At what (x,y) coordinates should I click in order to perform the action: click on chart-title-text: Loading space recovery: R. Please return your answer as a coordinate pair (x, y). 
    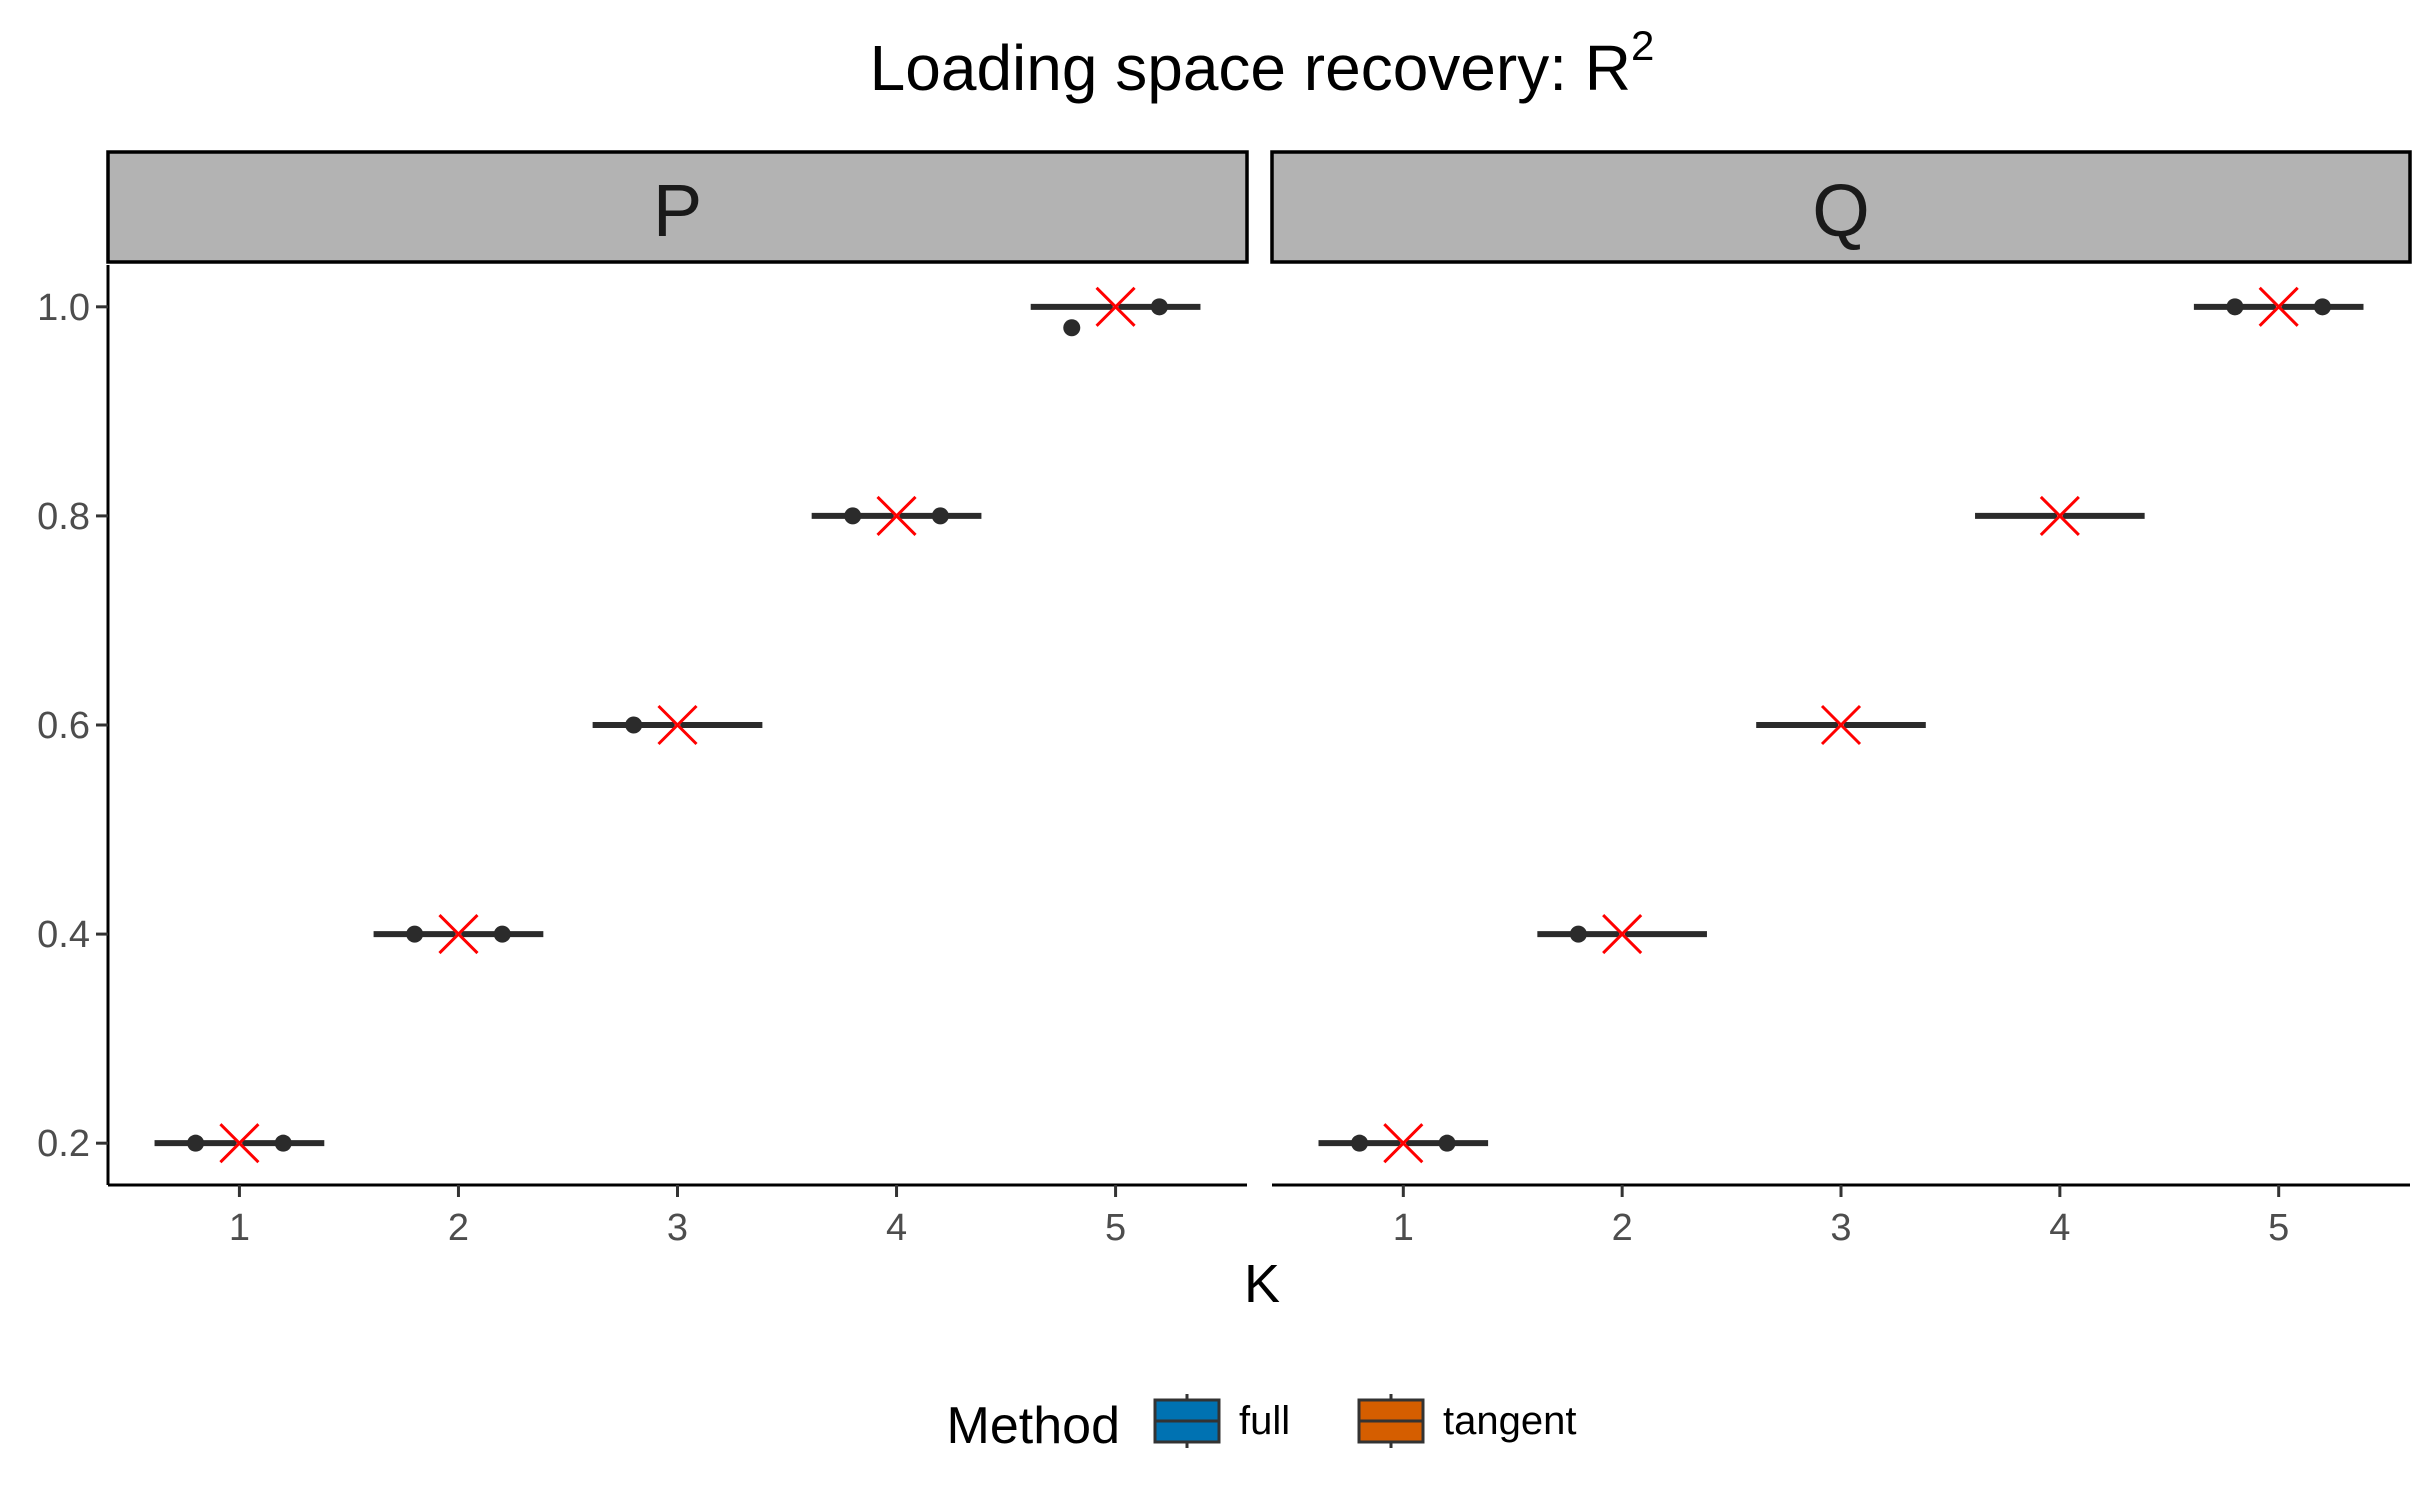
    Looking at the image, I should click on (1250, 68).